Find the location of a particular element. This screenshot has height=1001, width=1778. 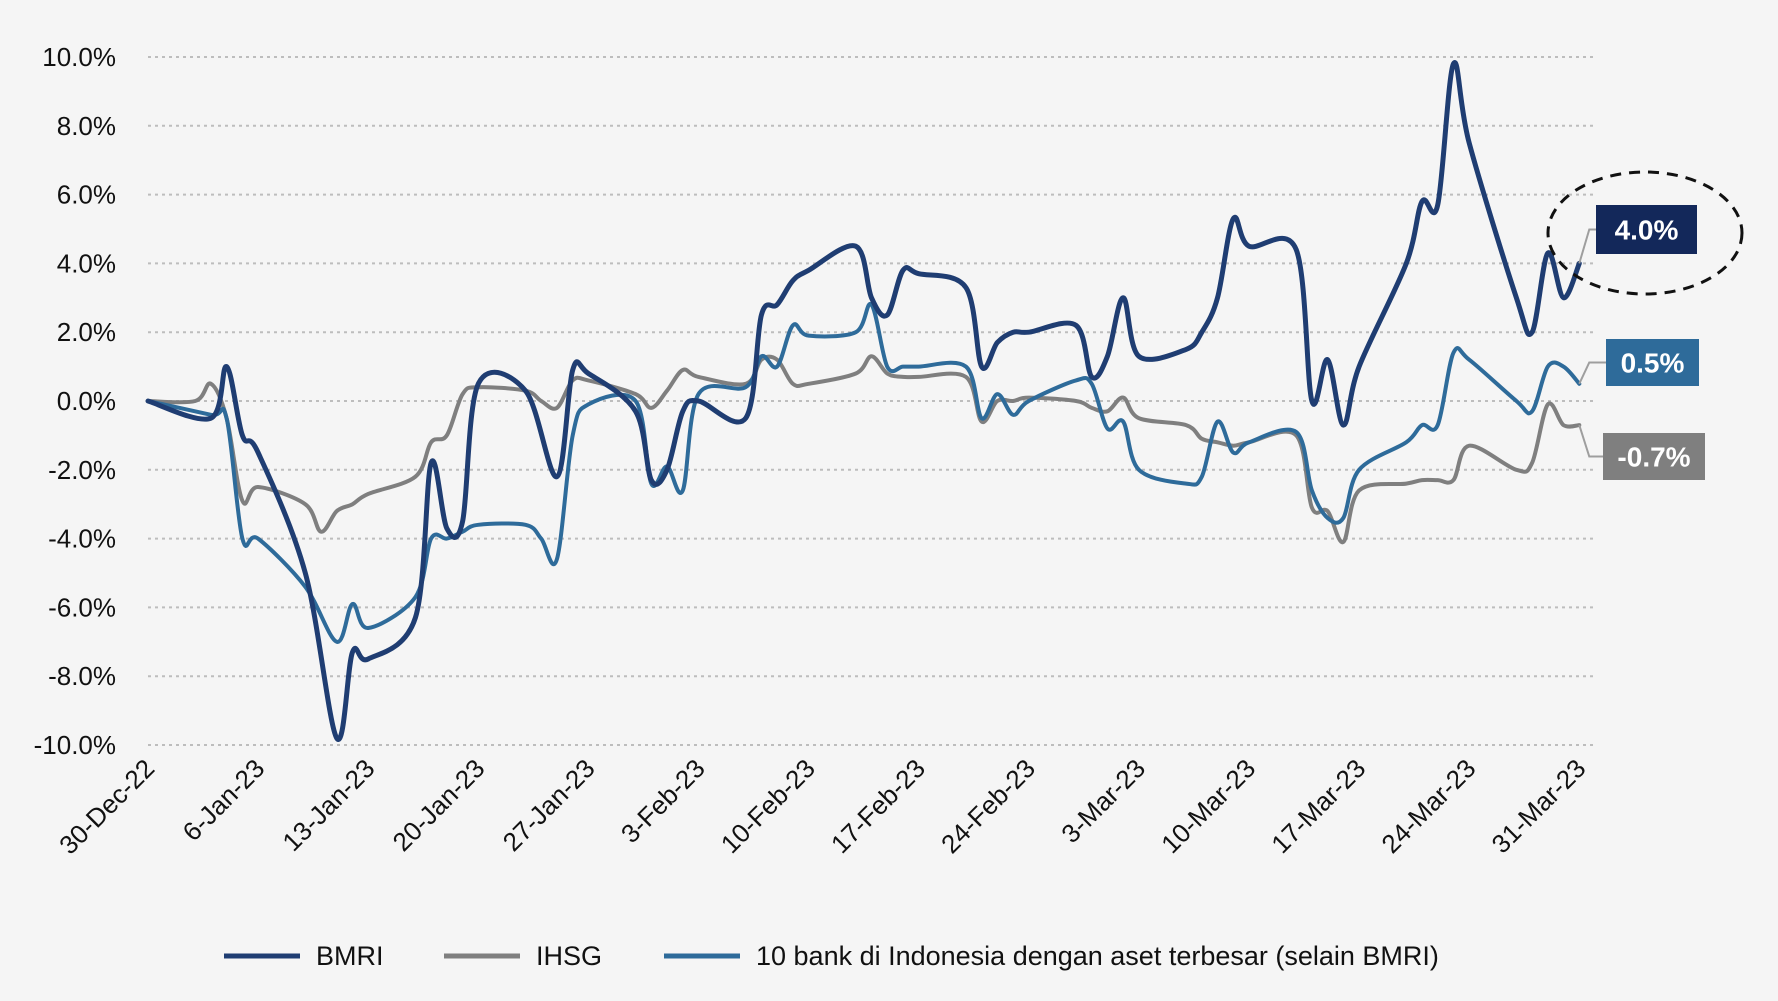

end-value-label-bmri: 4.0% is located at coordinates (1647, 230).